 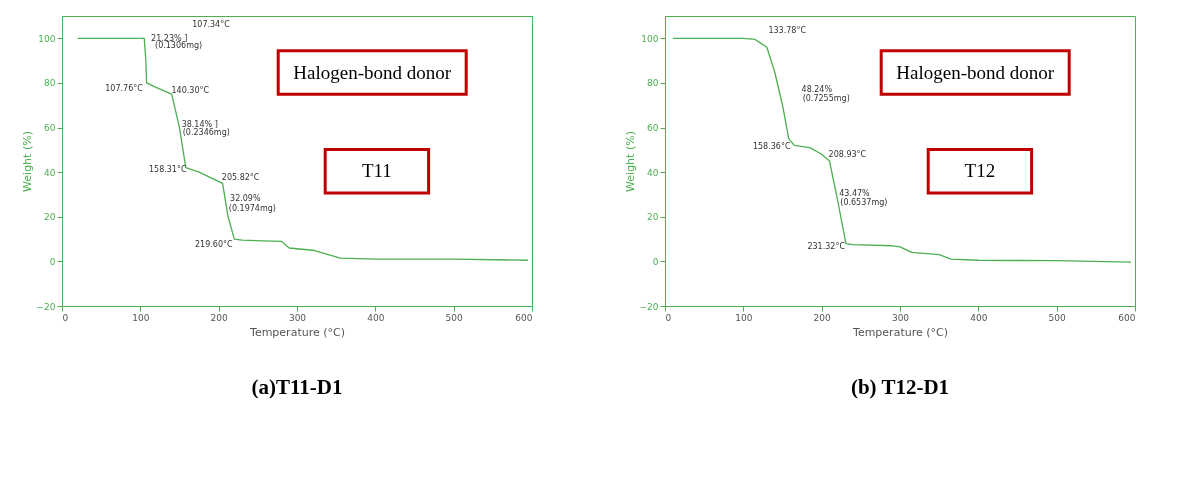 What do you see at coordinates (864, 203) in the screenshot?
I see `annotation: (0.6537mg)` at bounding box center [864, 203].